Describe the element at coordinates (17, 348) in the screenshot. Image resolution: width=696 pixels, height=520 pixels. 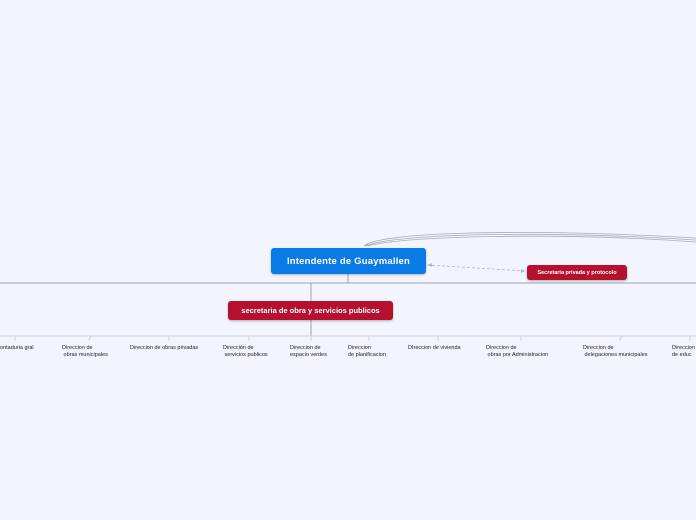
I see `leaf-contaduria: ontaduria gral` at that location.